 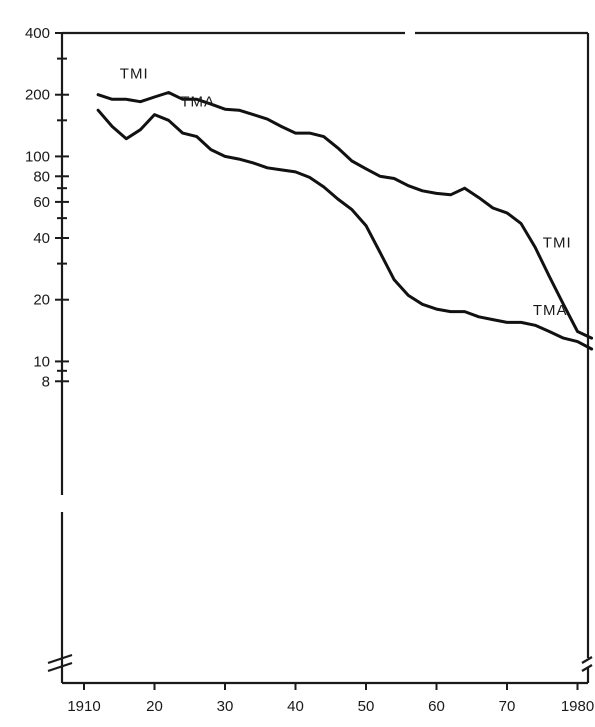 I want to click on y-tick-label: 10, so click(x=41, y=361).